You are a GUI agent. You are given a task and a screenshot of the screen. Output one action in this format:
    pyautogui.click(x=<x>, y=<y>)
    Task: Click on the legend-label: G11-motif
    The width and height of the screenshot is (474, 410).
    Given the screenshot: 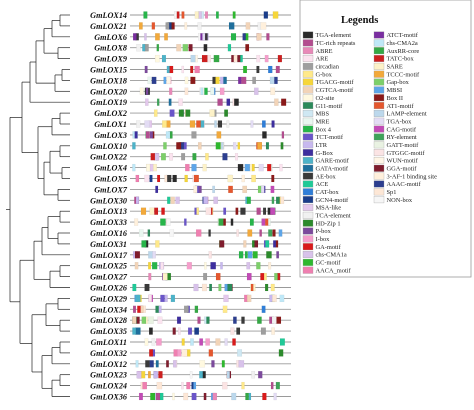 What is the action you would take?
    pyautogui.click(x=330, y=106)
    